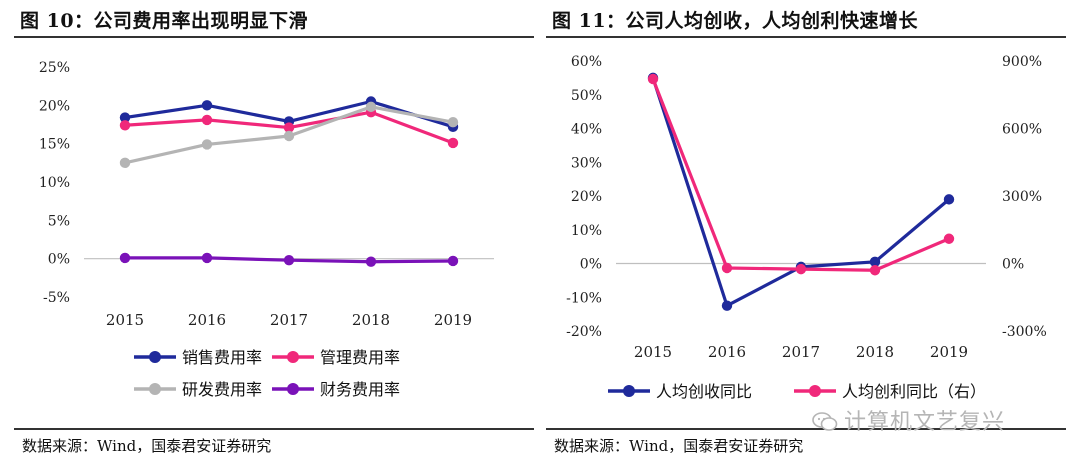 This screenshot has width=1080, height=467. Describe the element at coordinates (806, 37) in the screenshot. I see `figure-11-top-rule` at that location.